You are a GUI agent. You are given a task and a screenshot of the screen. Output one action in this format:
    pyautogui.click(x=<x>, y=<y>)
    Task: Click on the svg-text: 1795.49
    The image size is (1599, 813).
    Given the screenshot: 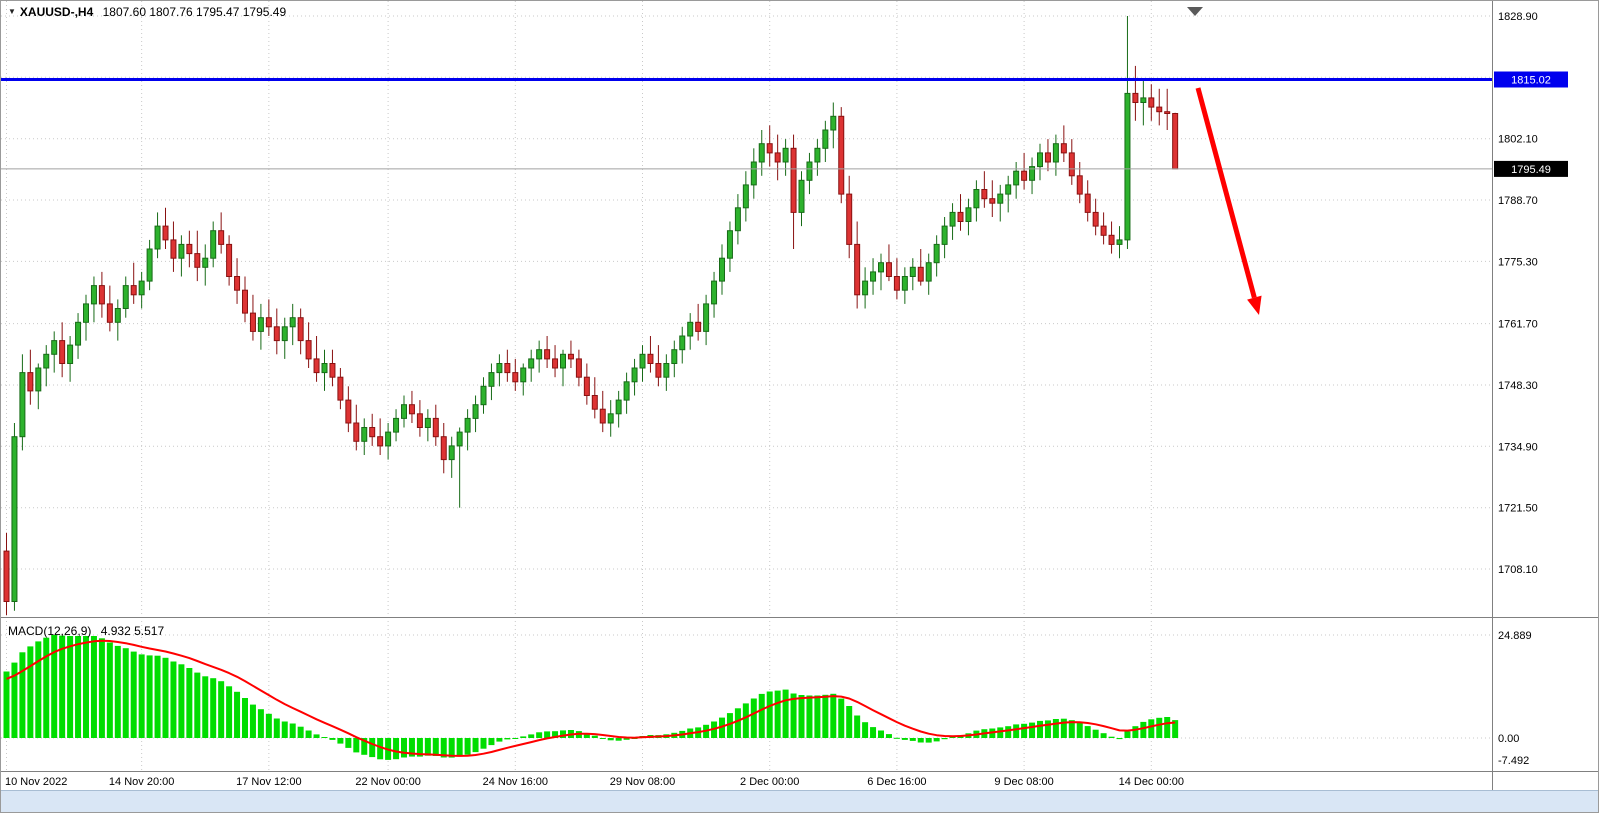 What is the action you would take?
    pyautogui.click(x=1531, y=170)
    